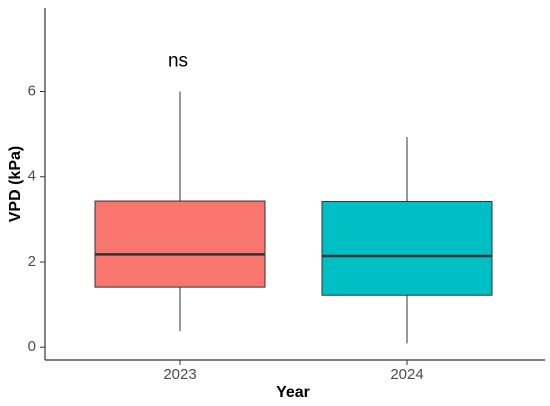  I want to click on x-axis-label: Year, so click(293, 392).